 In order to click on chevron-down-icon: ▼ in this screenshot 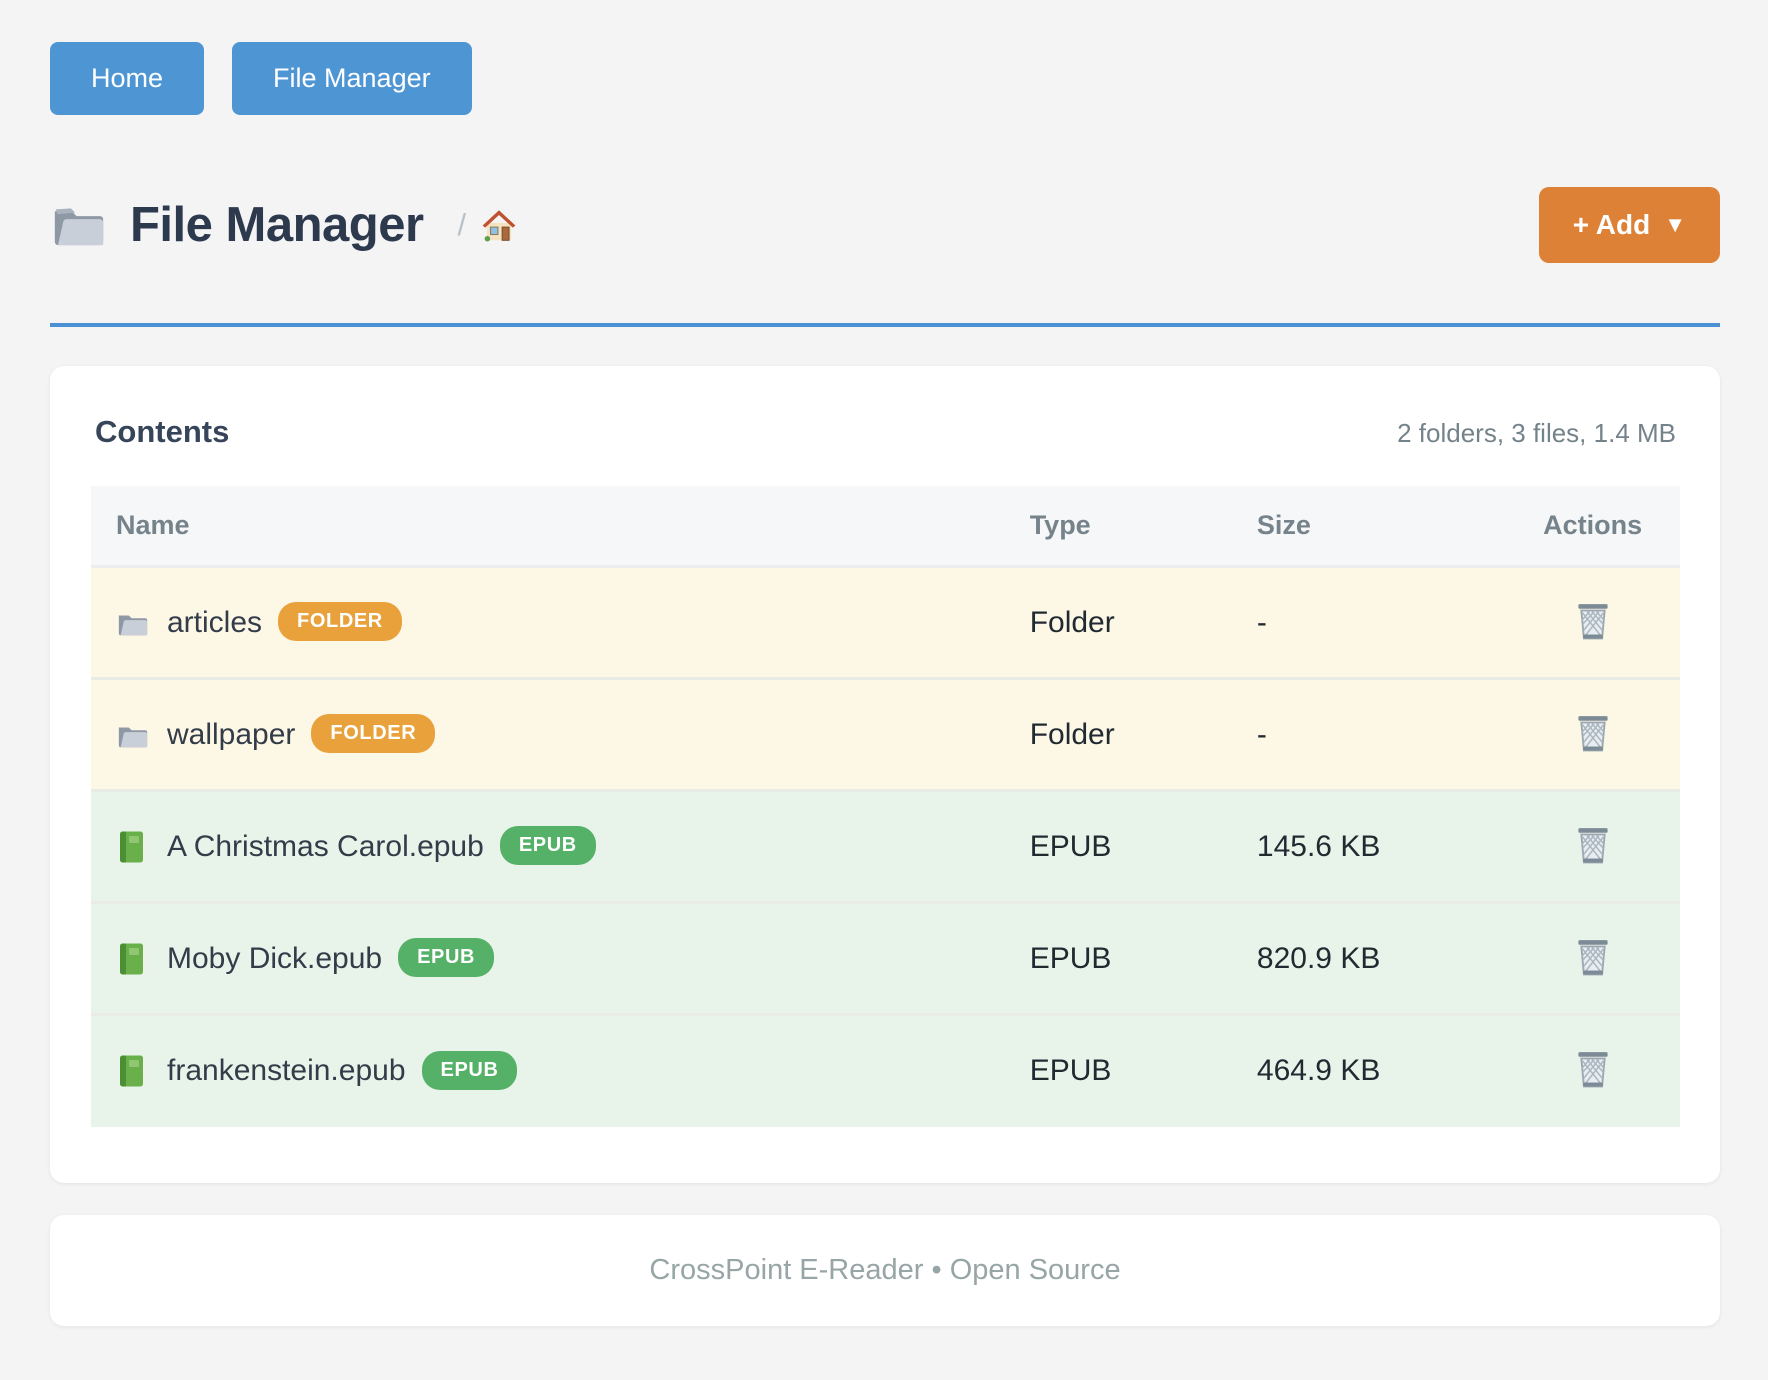, I will do `click(1675, 224)`.